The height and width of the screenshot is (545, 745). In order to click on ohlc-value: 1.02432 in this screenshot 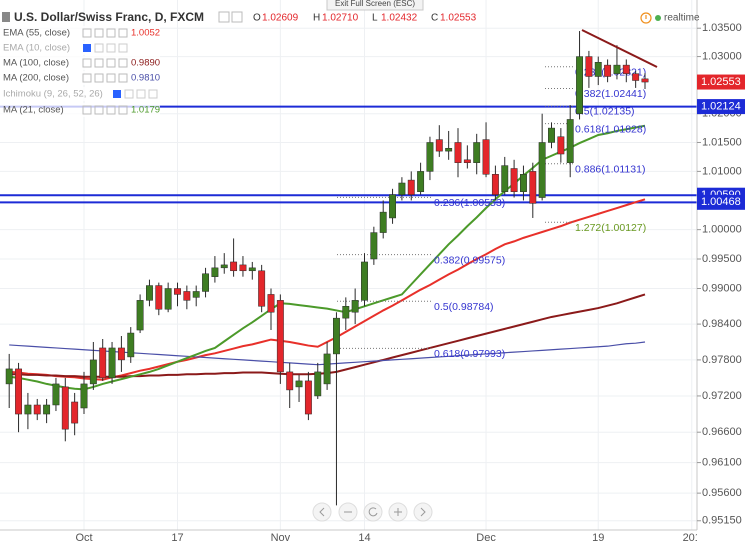, I will do `click(399, 18)`.